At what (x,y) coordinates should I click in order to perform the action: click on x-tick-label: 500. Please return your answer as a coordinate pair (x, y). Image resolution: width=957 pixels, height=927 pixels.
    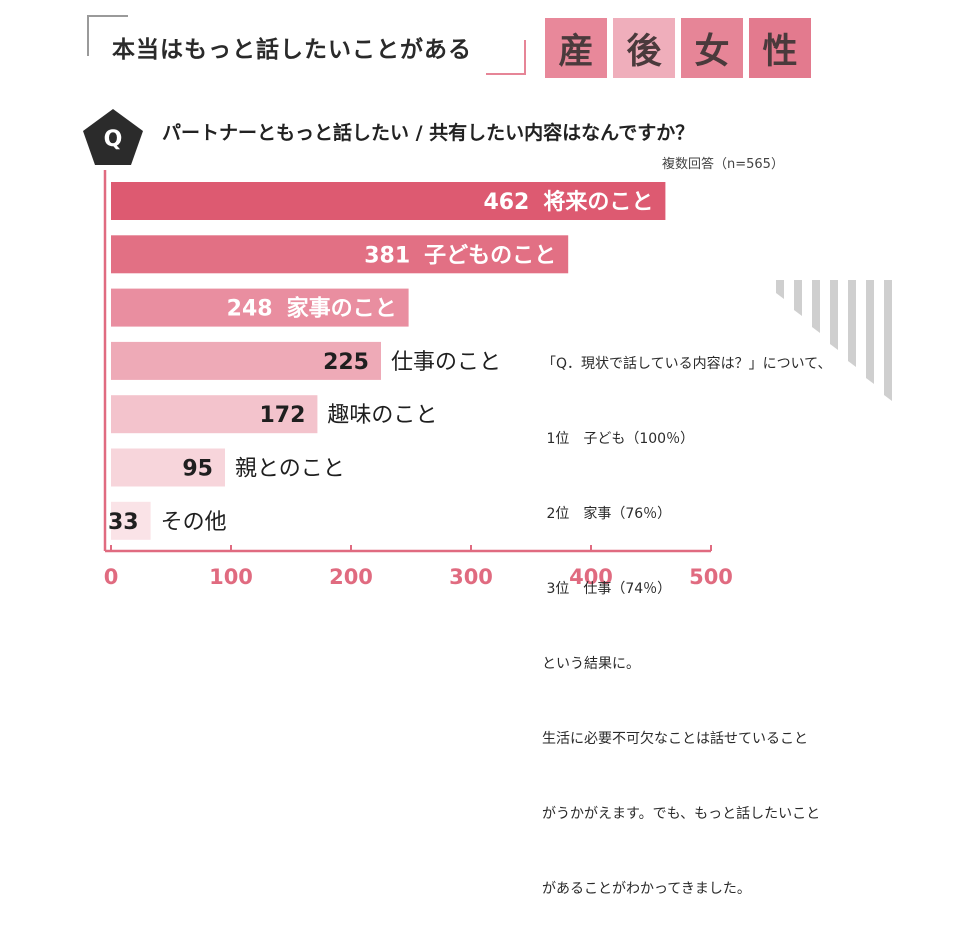
    Looking at the image, I should click on (711, 577).